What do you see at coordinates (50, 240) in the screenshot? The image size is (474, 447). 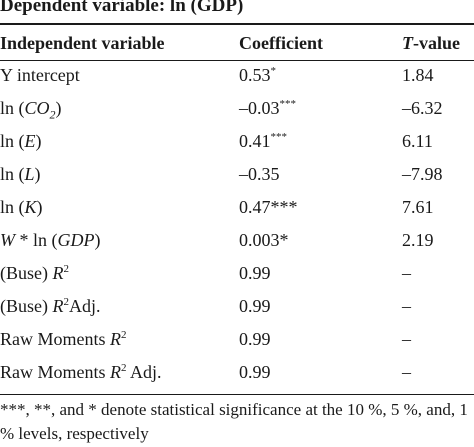 I see `variable-cell: W * ln (GDP)` at bounding box center [50, 240].